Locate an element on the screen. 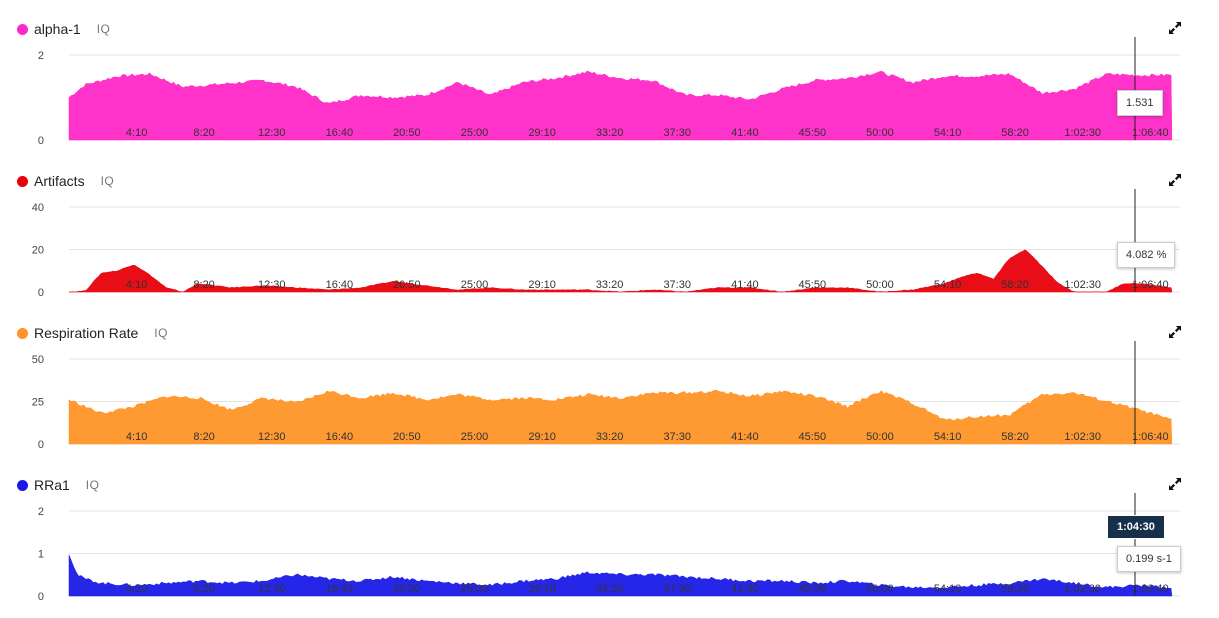 The width and height of the screenshot is (1219, 618). panel-title: Artifacts is located at coordinates (59, 181).